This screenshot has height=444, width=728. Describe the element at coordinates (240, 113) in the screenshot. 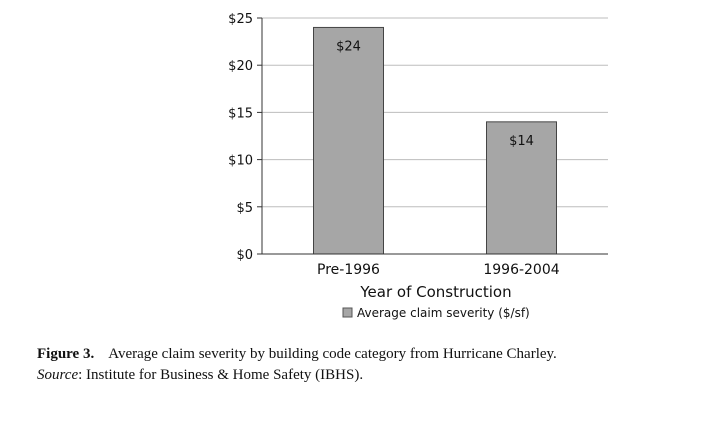

I see `y-tick-label: $15` at that location.